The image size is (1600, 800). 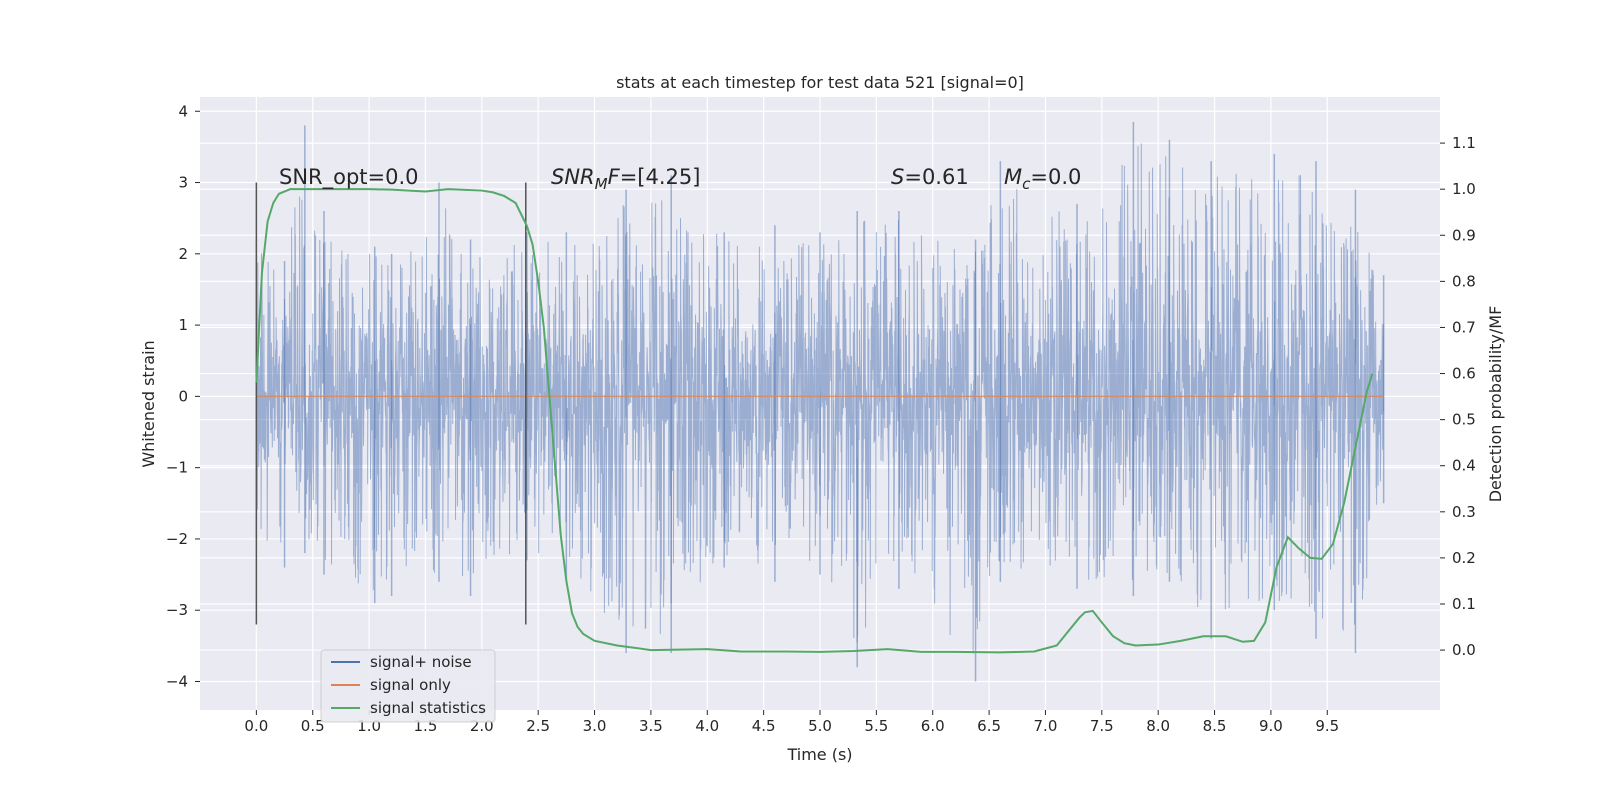 I want to click on annotation-mc-sub: c, so click(x=1026, y=184).